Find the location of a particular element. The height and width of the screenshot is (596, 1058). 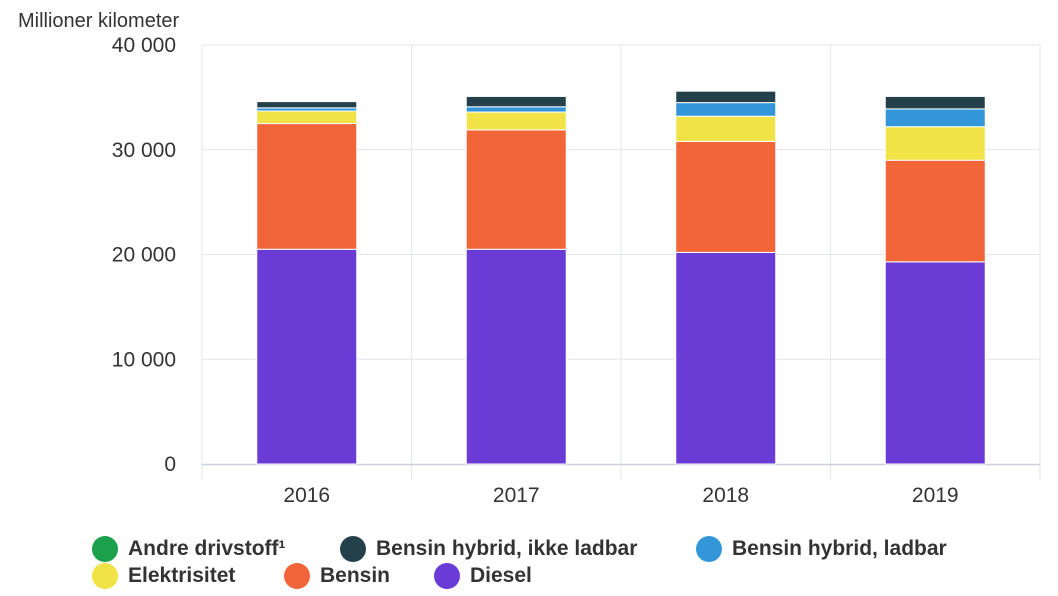

bar-segment-andre-drivstoff-2019 is located at coordinates (935, 96).